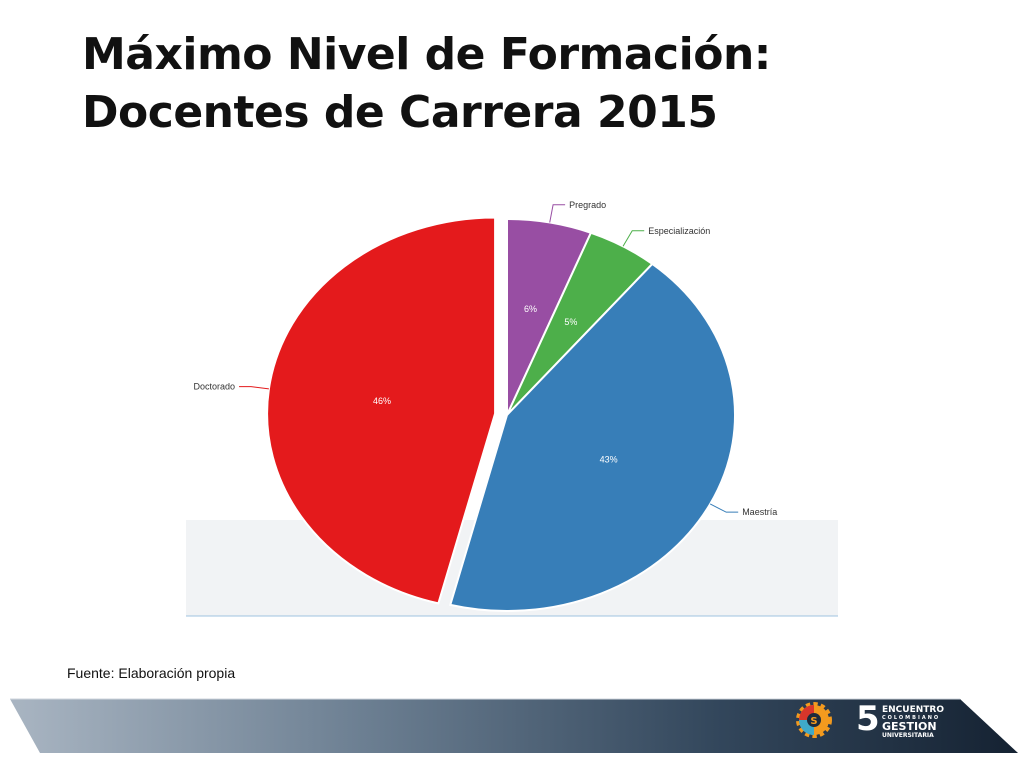 The height and width of the screenshot is (768, 1024). I want to click on leader-line-doctorado, so click(254, 388).